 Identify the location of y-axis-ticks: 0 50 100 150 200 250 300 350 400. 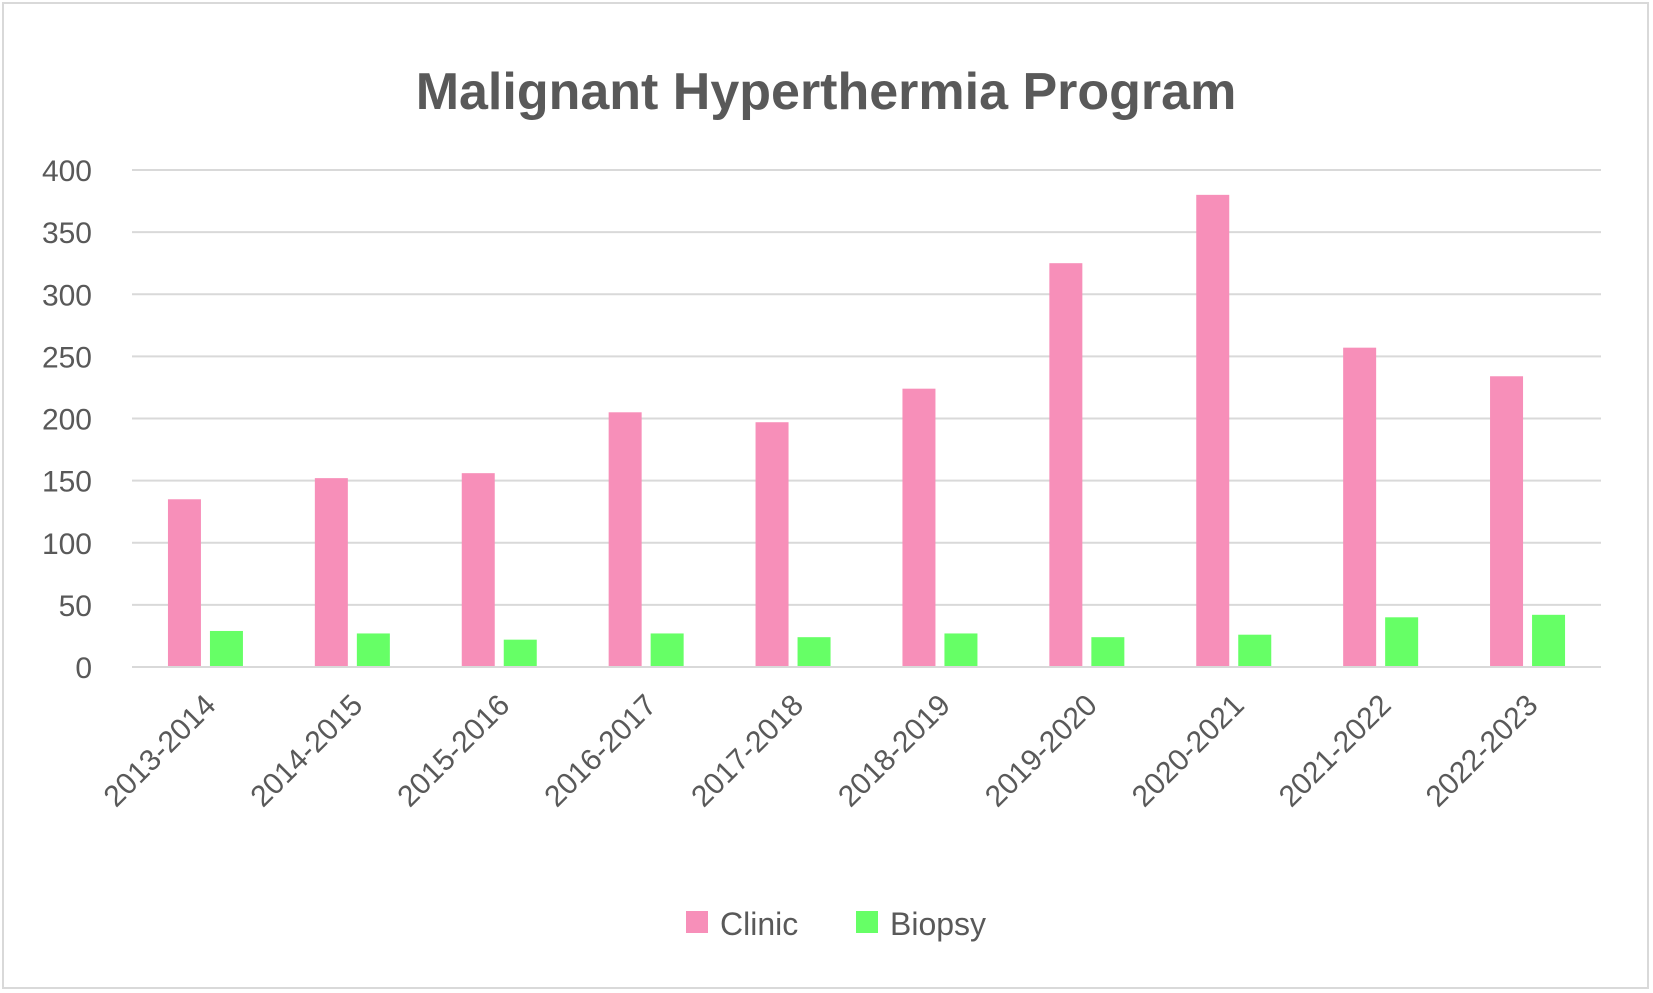
(67, 420).